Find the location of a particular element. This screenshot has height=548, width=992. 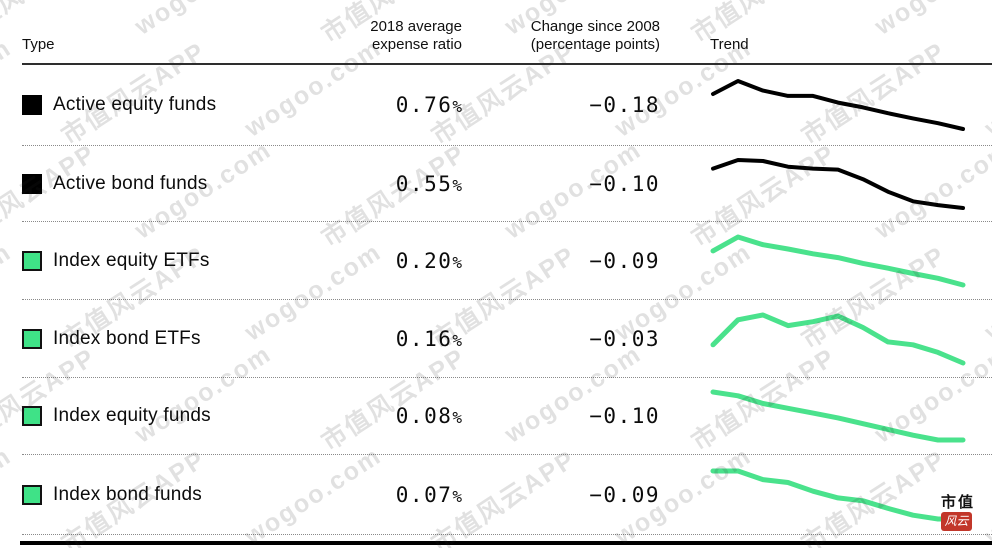

table-row: Index equity ETFs 0.20% −0.09 is located at coordinates (507, 261).